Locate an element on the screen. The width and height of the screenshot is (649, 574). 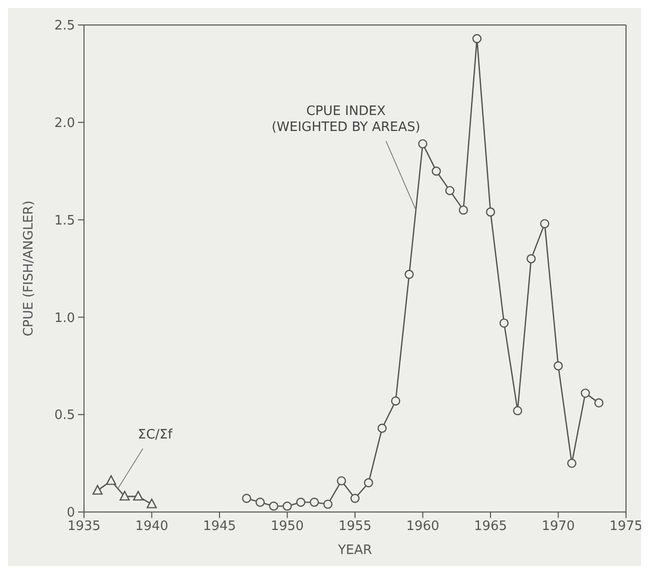
x-tick-label: 1960 is located at coordinates (423, 526).